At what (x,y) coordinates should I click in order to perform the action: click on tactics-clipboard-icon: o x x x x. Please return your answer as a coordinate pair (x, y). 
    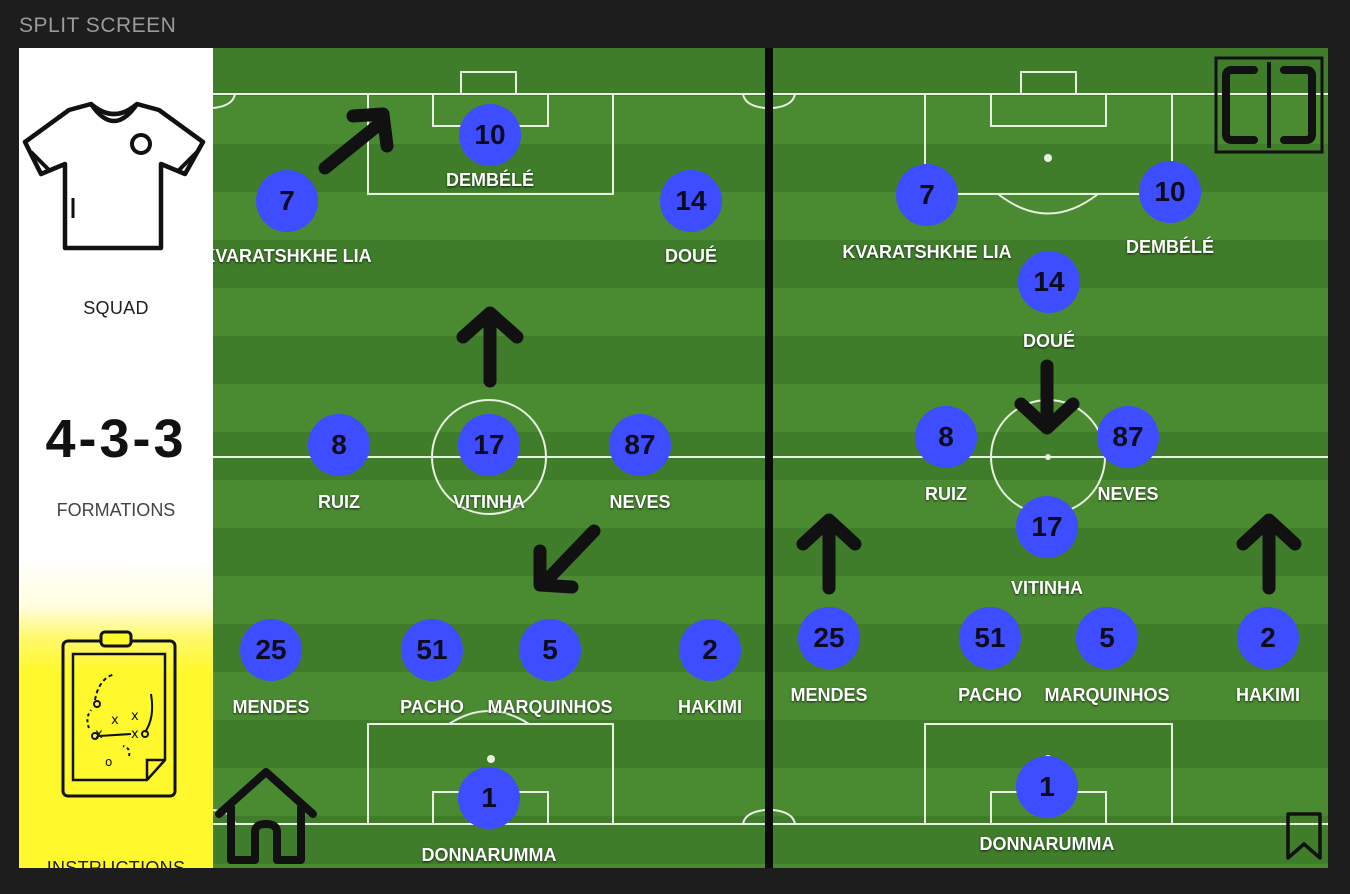
    Looking at the image, I should click on (119, 714).